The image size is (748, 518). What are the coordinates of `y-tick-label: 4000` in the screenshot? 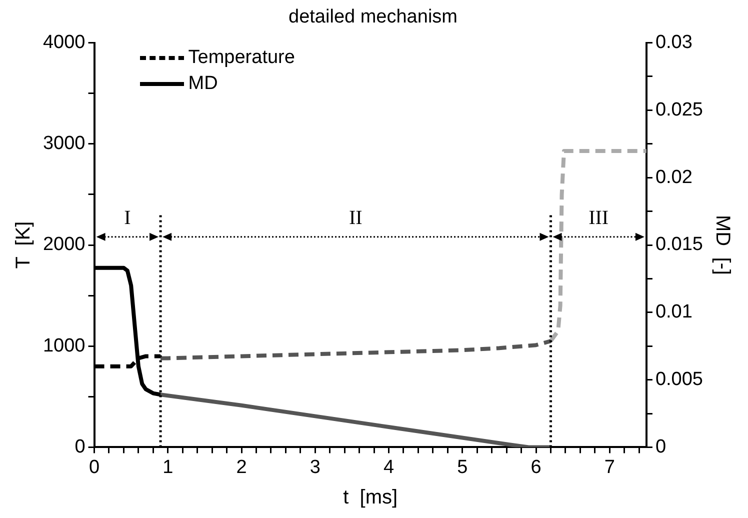 It's located at (64, 43).